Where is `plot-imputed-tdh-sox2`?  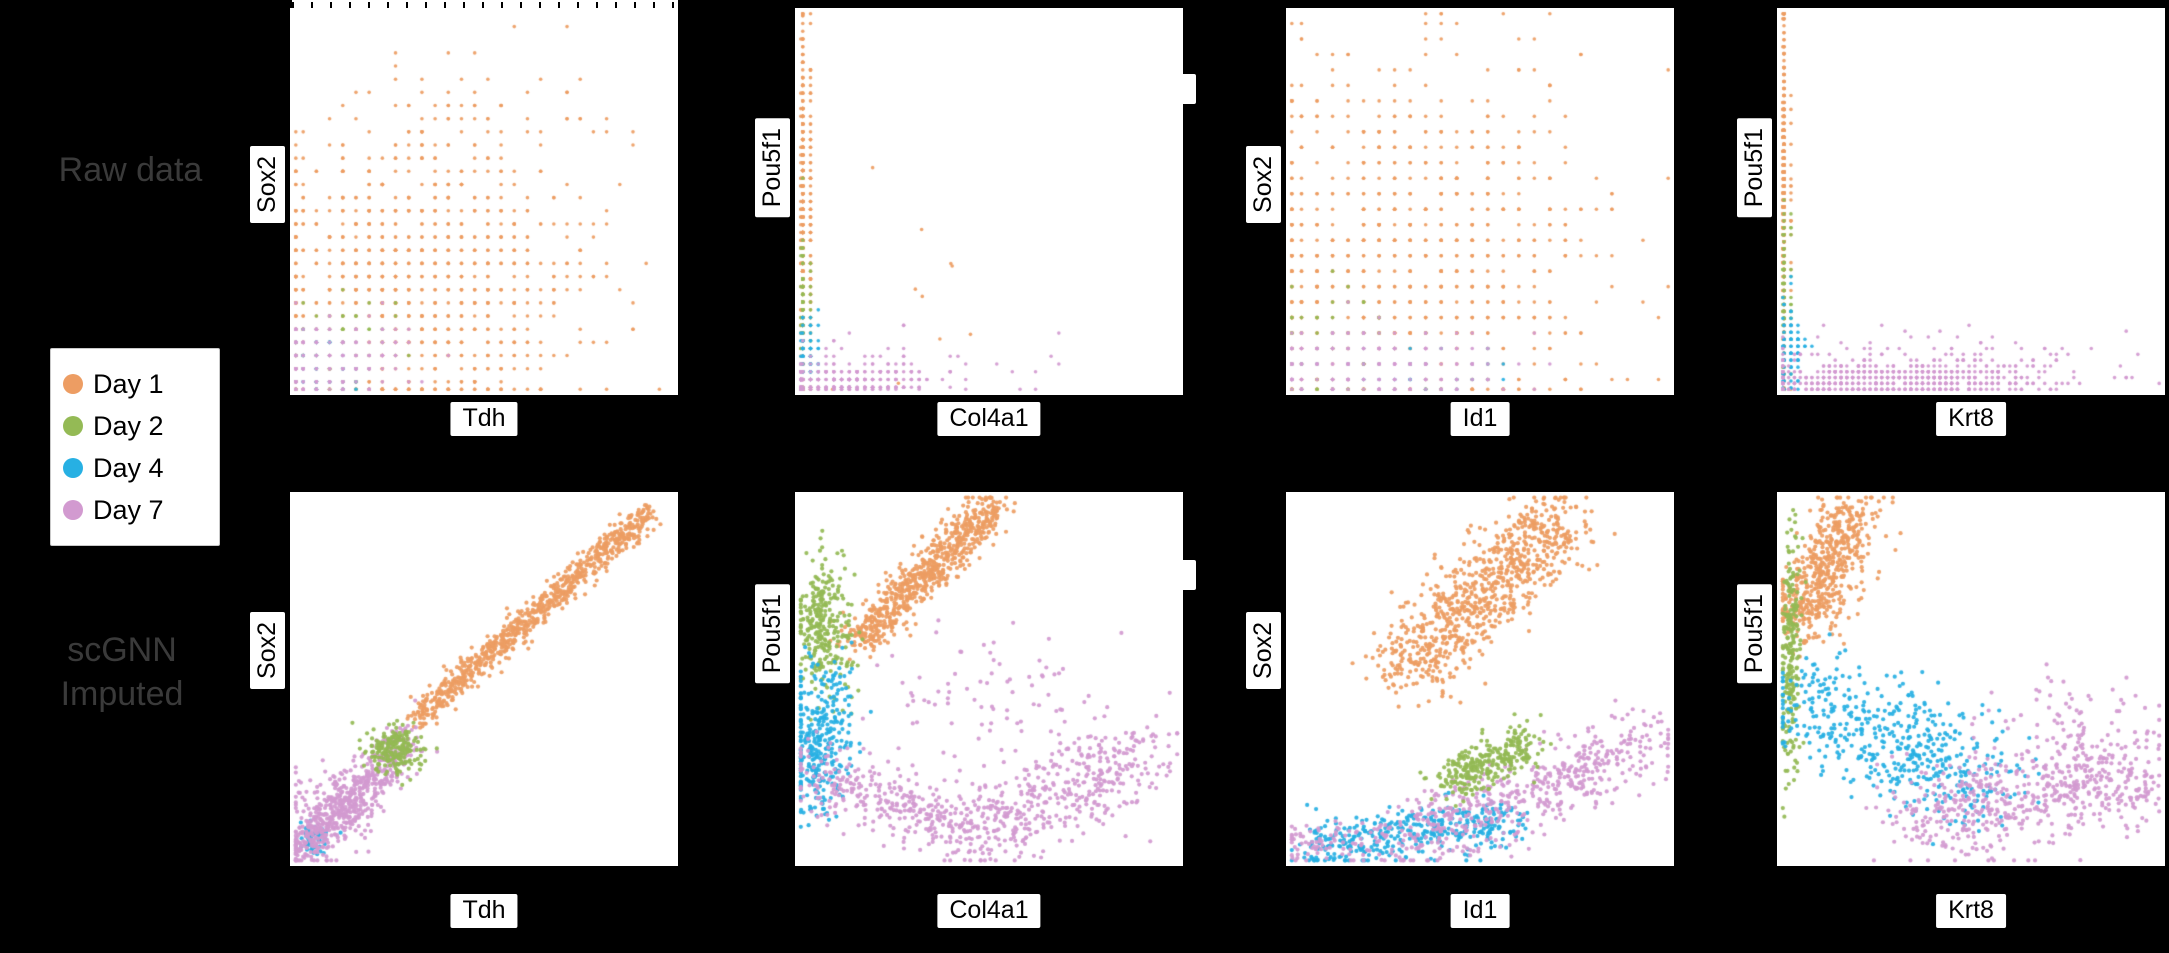
plot-imputed-tdh-sox2 is located at coordinates (484, 679).